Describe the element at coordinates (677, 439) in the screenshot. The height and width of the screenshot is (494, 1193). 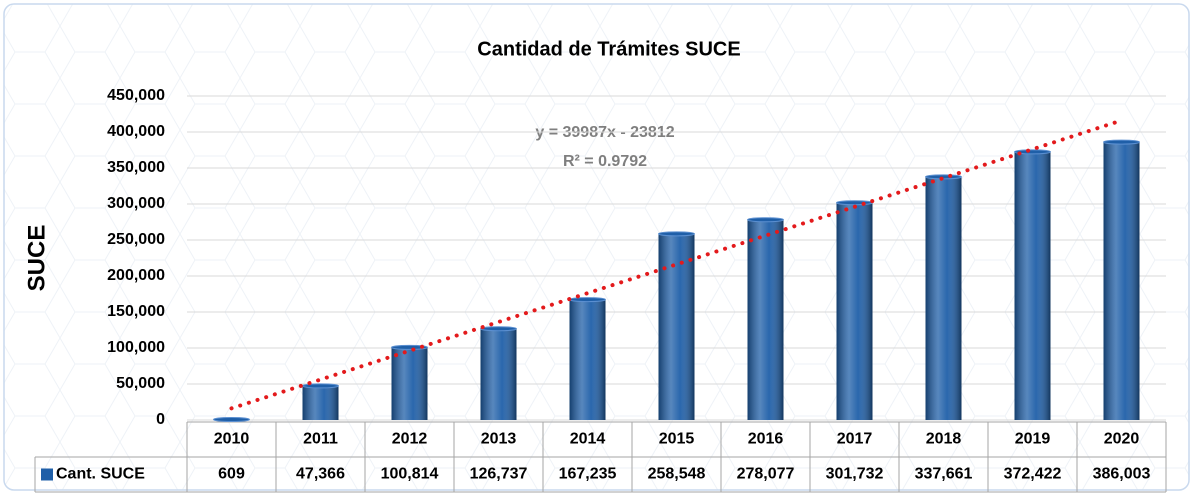
I see `x-tick-label: 2015` at that location.